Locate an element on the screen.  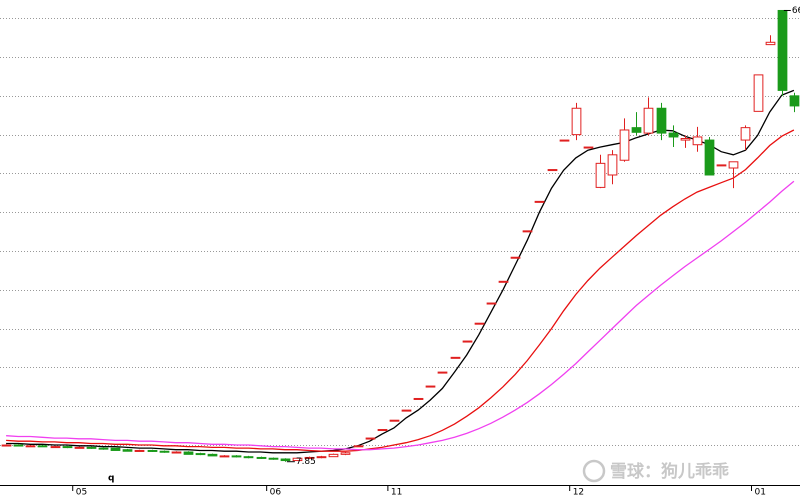
x-tick-label: 05 is located at coordinates (81, 493).